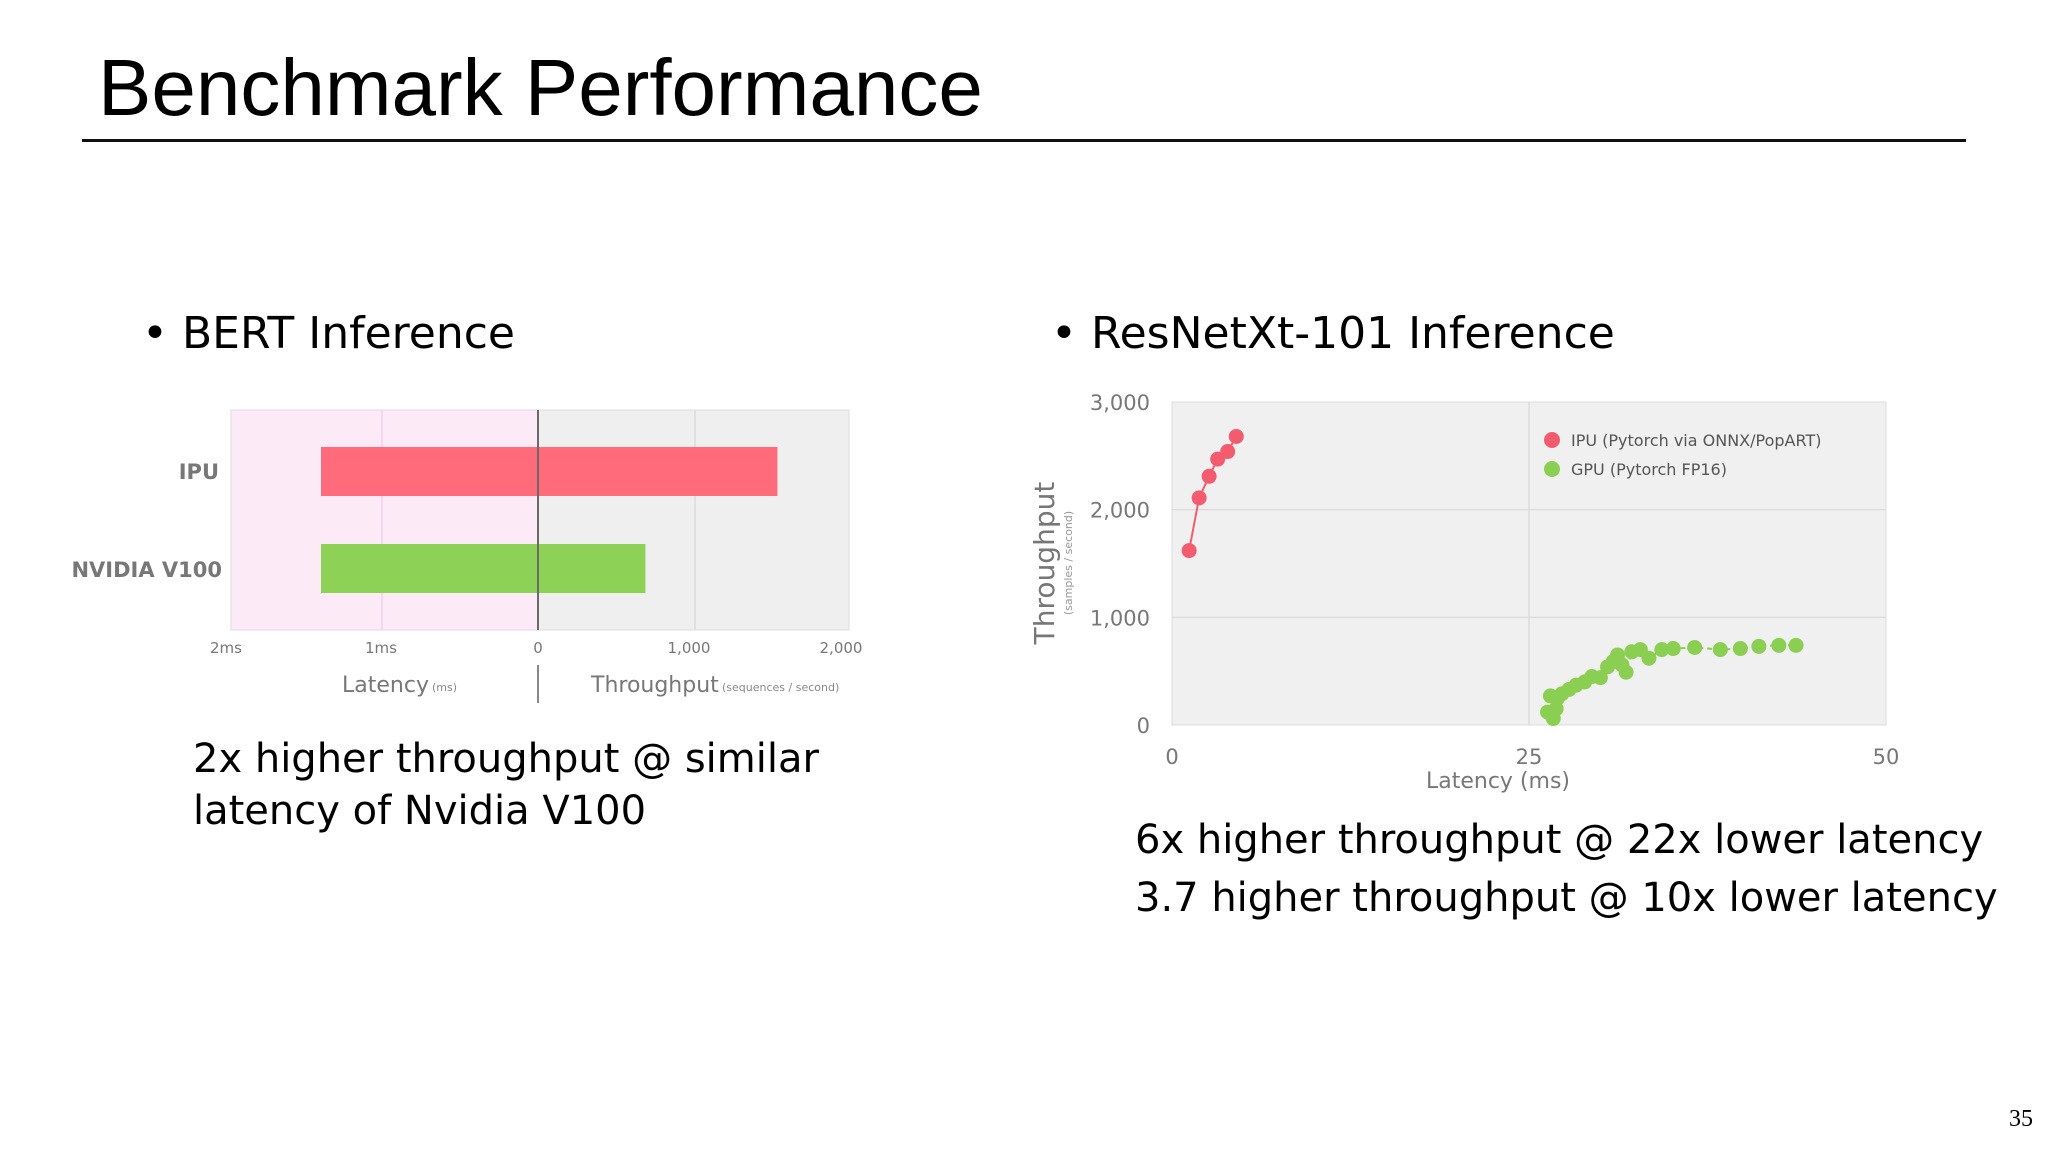  Describe the element at coordinates (2021, 1119) in the screenshot. I see `page-number: 35` at that location.